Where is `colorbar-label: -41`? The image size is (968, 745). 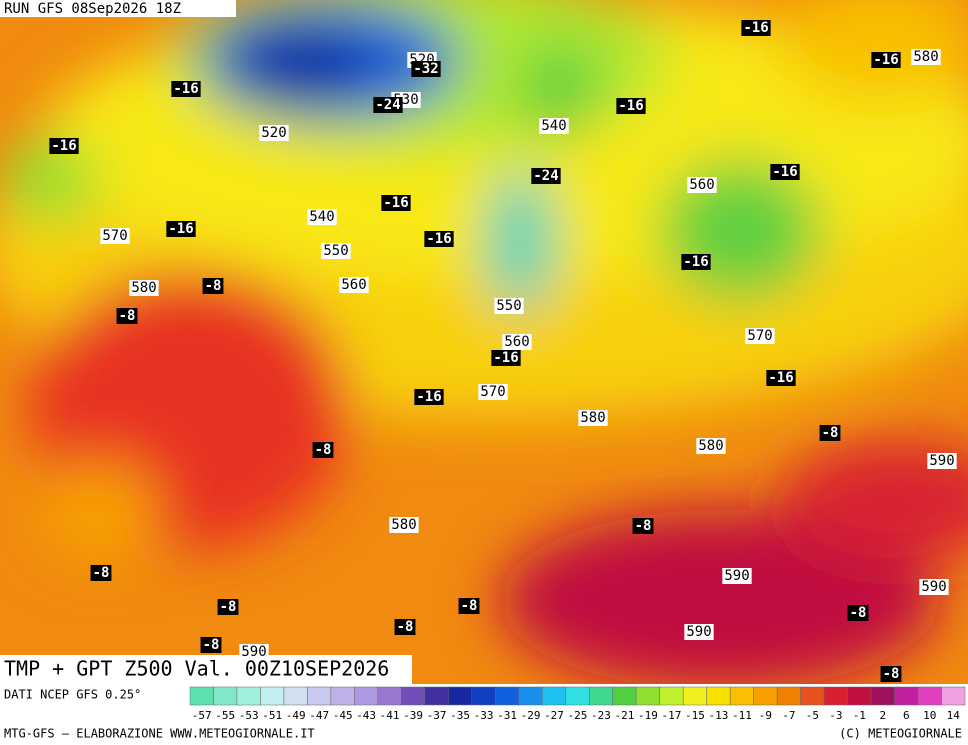
colorbar-label: -41 is located at coordinates (390, 715).